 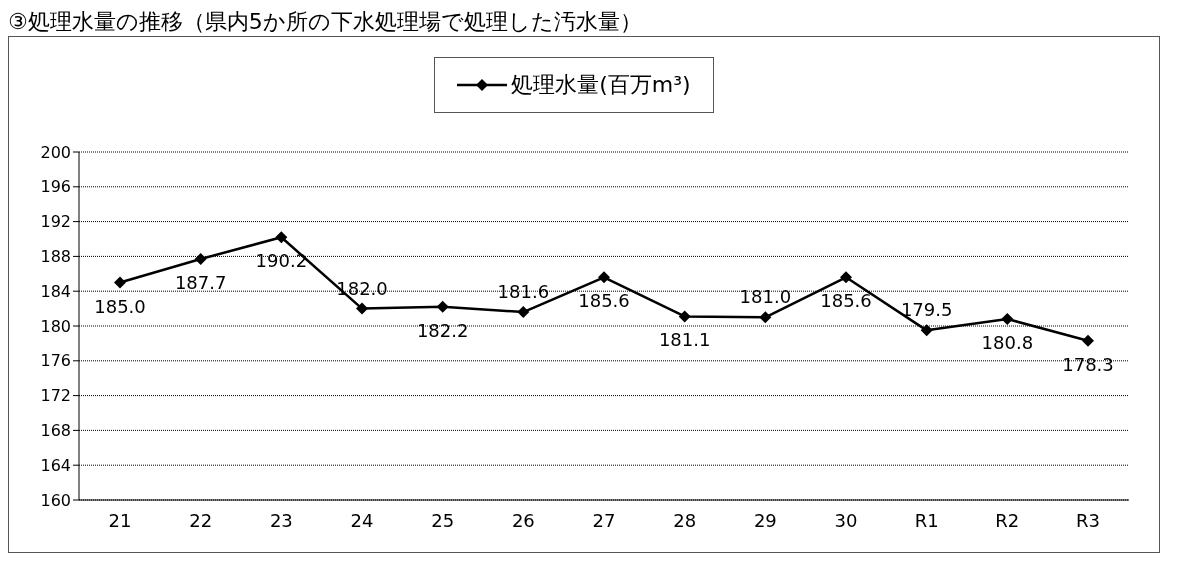 What do you see at coordinates (443, 520) in the screenshot?
I see `x-tick-label: 25` at bounding box center [443, 520].